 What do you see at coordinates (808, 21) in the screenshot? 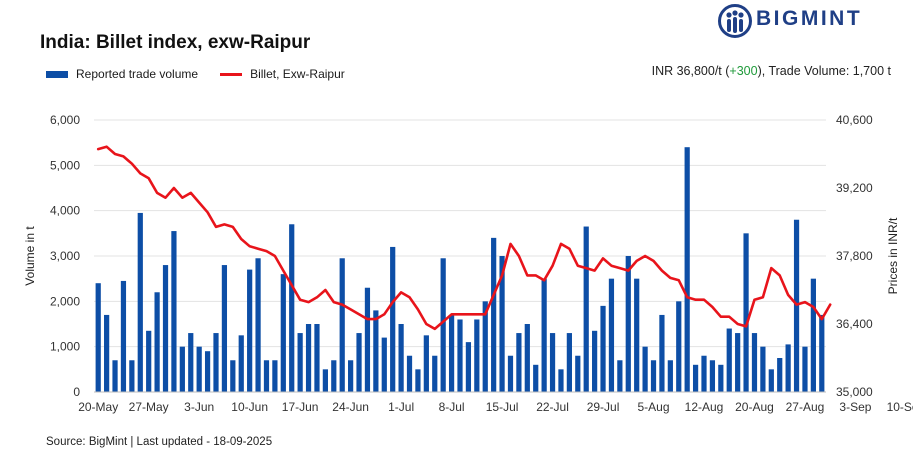
I see `bigmint-logo: BIGMINT` at bounding box center [808, 21].